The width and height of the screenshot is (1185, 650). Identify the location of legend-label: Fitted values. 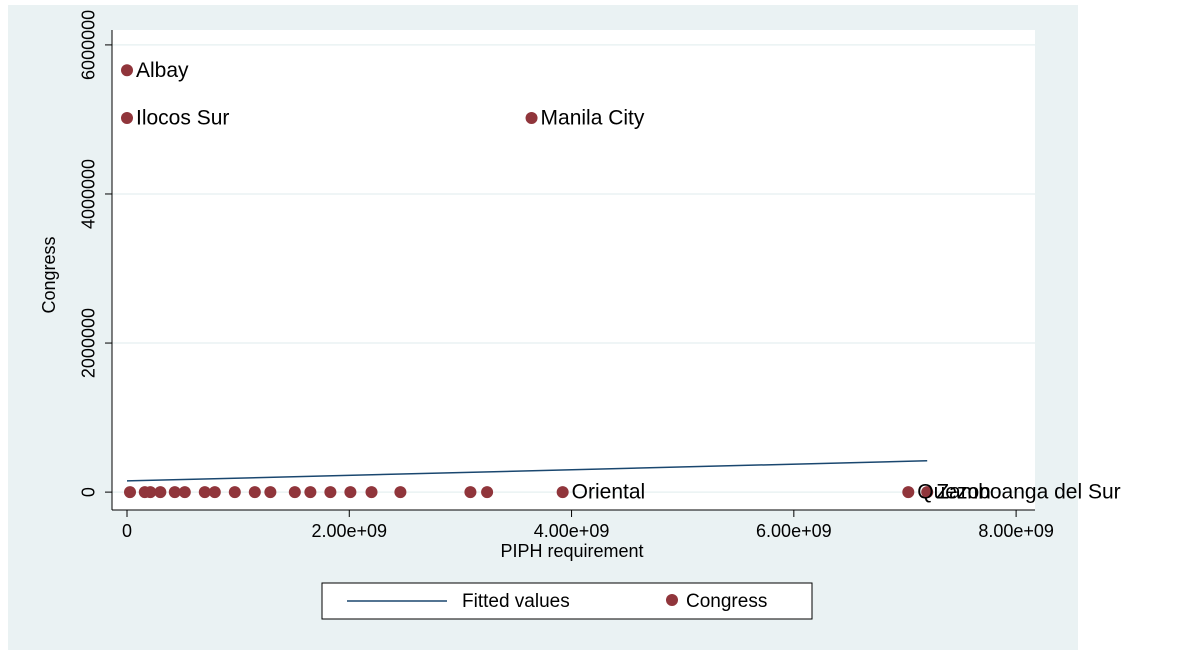
(516, 601).